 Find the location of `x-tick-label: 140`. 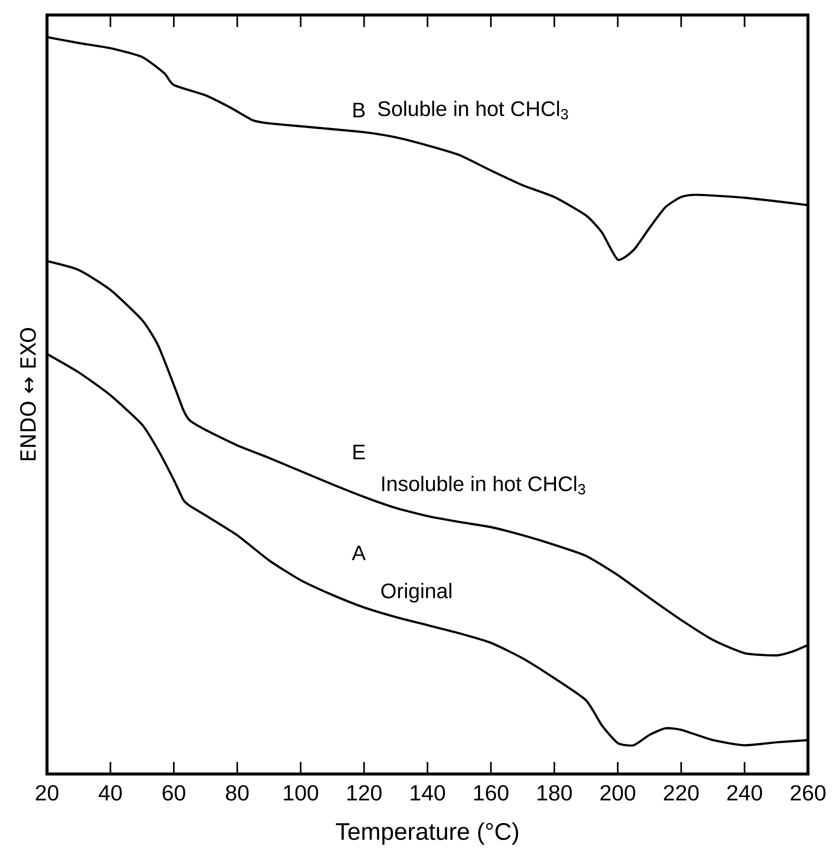

x-tick-label: 140 is located at coordinates (427, 793).